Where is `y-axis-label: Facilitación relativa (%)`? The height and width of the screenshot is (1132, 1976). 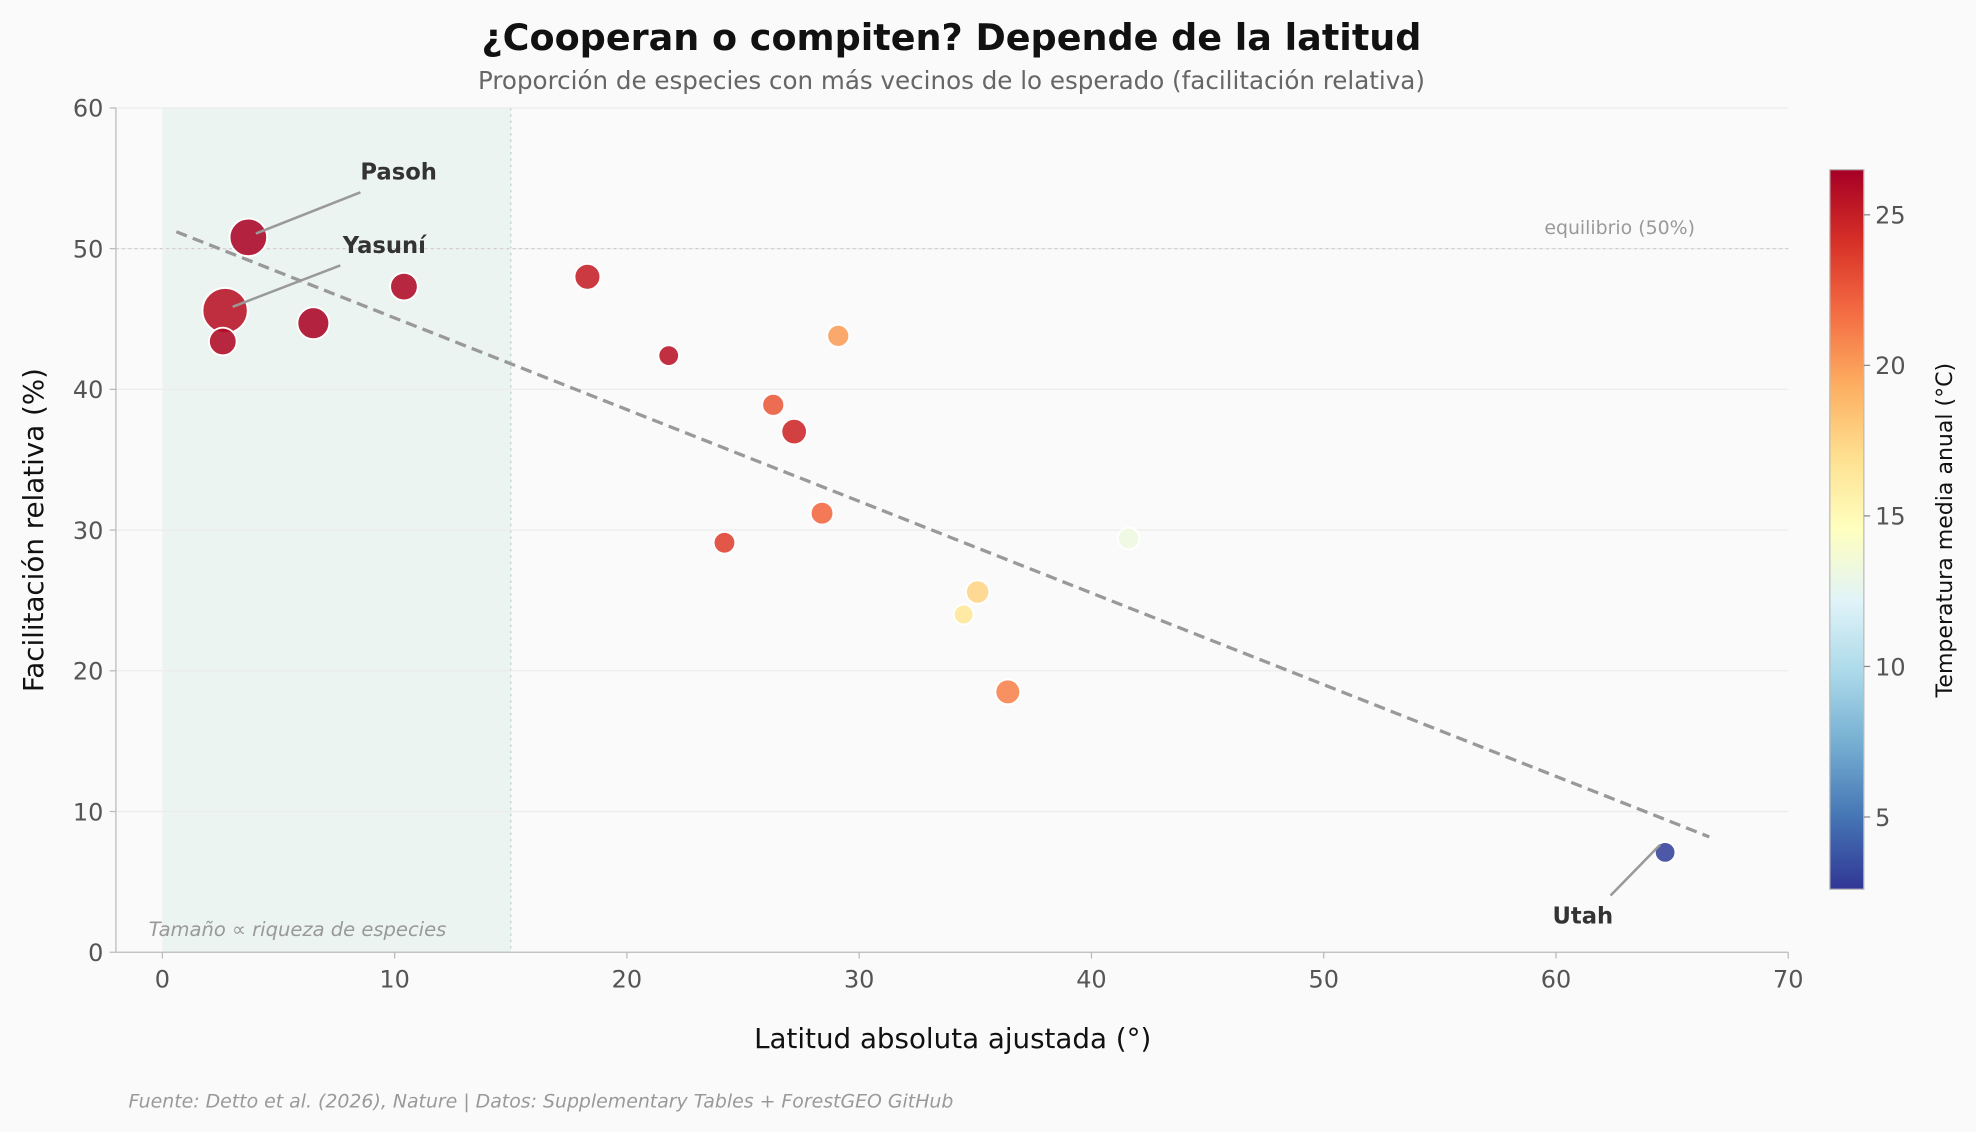 y-axis-label: Facilitación relativa (%) is located at coordinates (33, 530).